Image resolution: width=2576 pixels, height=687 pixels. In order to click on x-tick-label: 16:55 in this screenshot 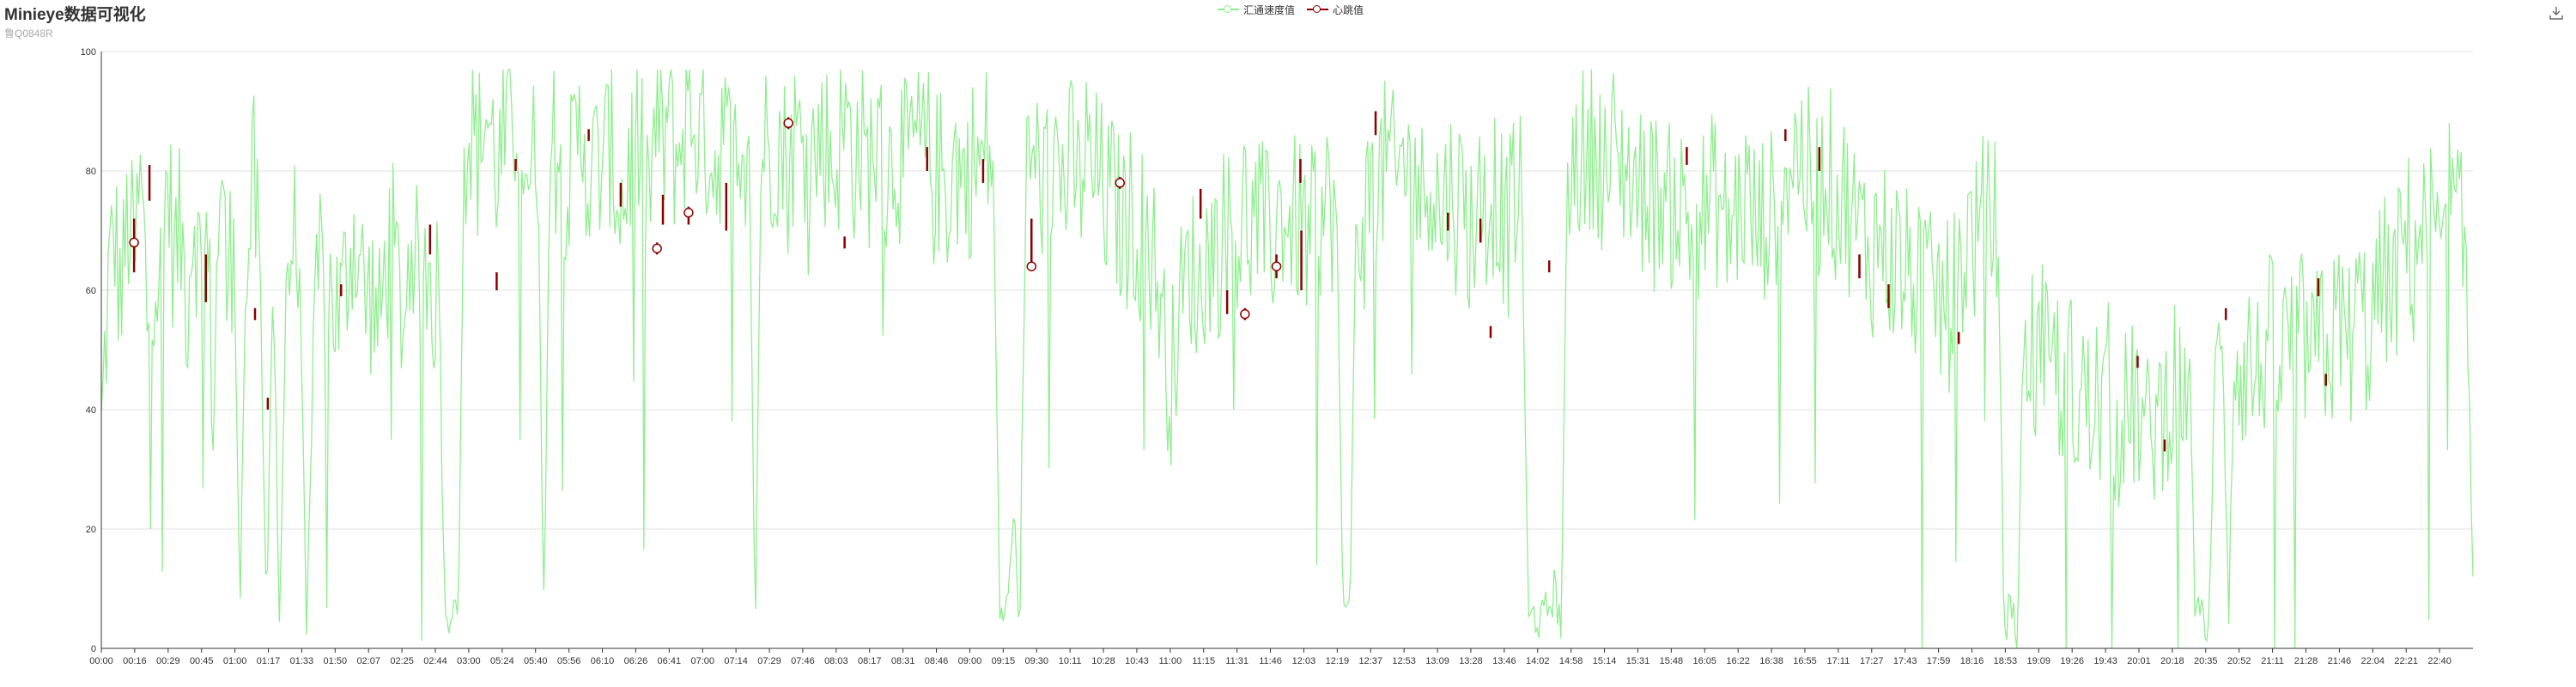, I will do `click(1805, 661)`.